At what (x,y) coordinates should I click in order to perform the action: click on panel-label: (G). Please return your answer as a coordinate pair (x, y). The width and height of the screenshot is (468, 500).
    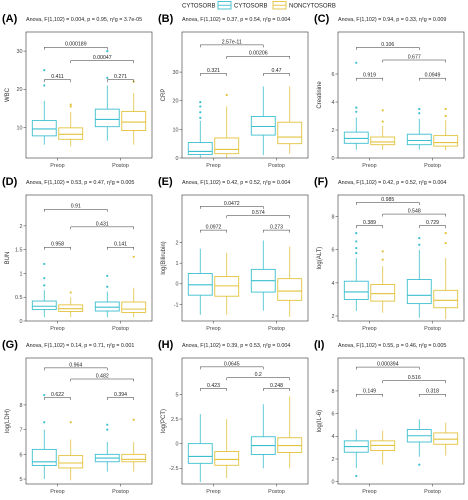
    Looking at the image, I should click on (10, 345).